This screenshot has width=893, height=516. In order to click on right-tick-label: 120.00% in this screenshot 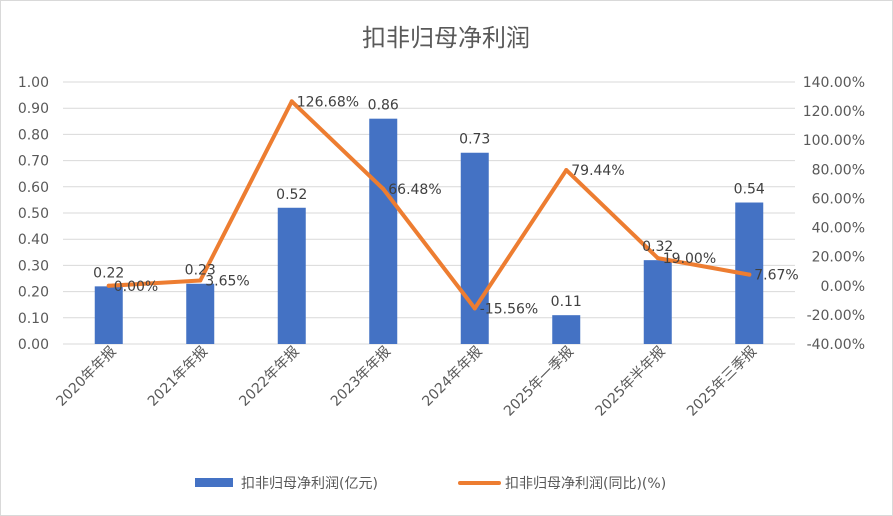, I will do `click(834, 112)`.